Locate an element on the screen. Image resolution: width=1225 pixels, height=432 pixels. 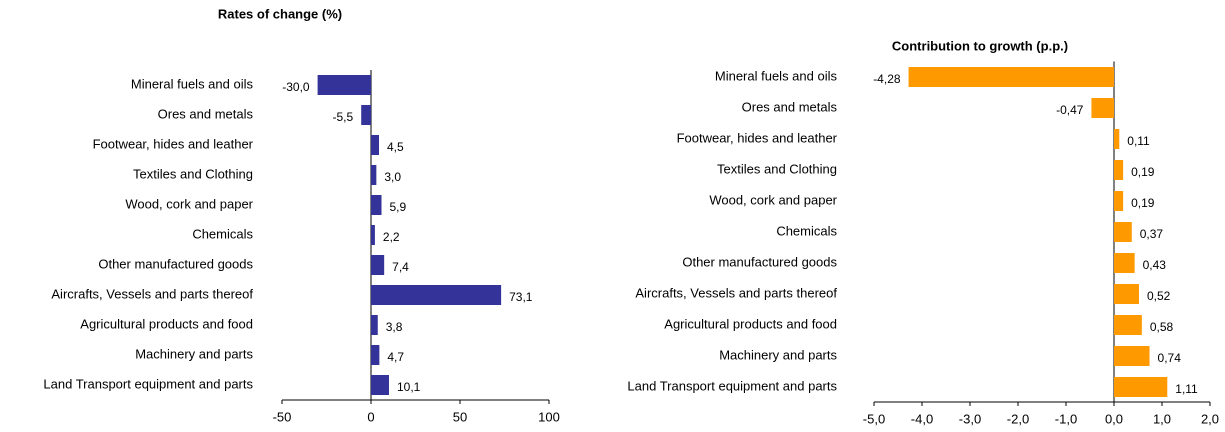
value-label: 10,1 is located at coordinates (409, 387).